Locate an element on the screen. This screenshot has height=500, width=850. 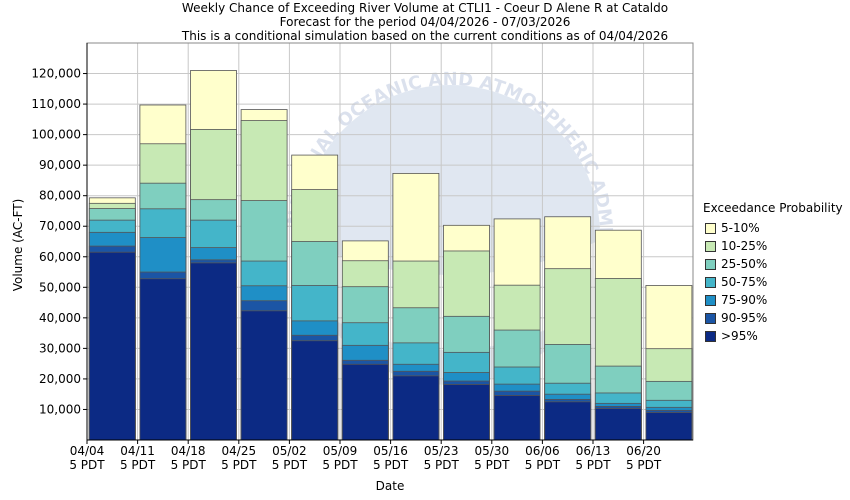
x-tick-label-date: 05/02 is located at coordinates (289, 451).